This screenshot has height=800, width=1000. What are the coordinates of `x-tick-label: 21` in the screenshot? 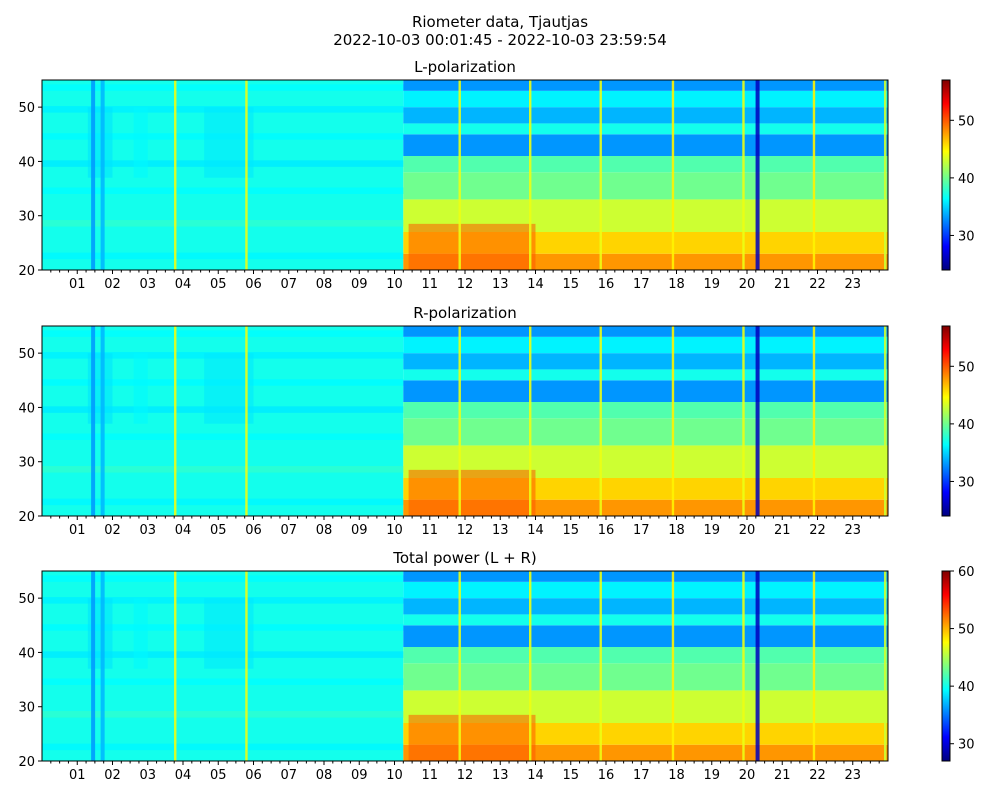 It's located at (782, 284).